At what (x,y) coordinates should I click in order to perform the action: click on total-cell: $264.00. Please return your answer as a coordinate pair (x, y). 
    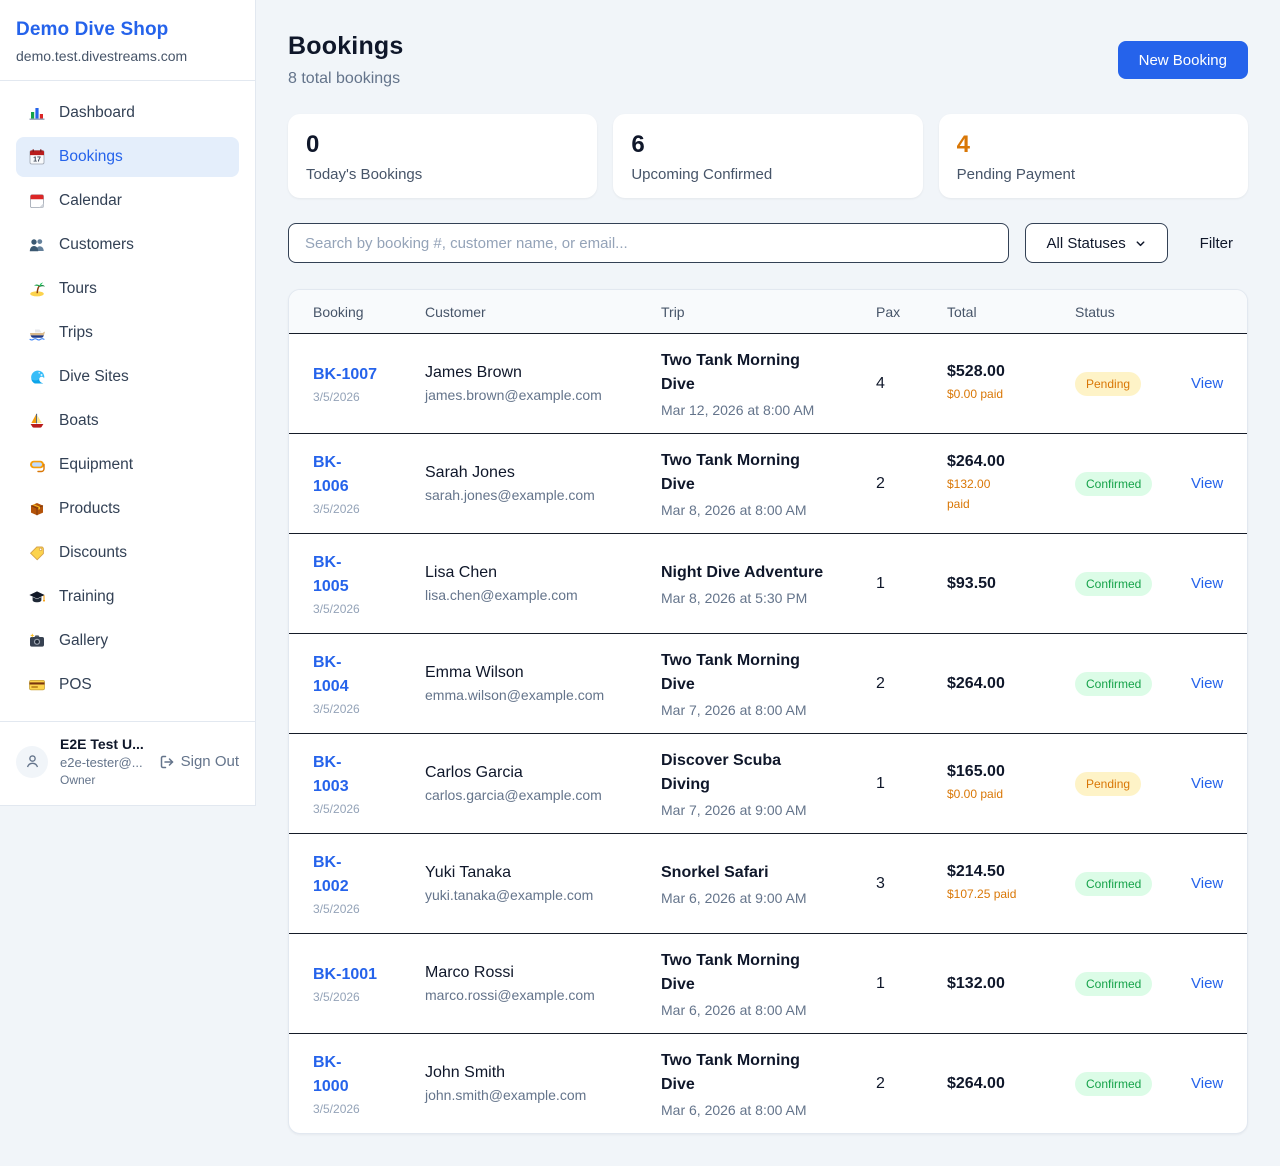
    Looking at the image, I should click on (1011, 1084).